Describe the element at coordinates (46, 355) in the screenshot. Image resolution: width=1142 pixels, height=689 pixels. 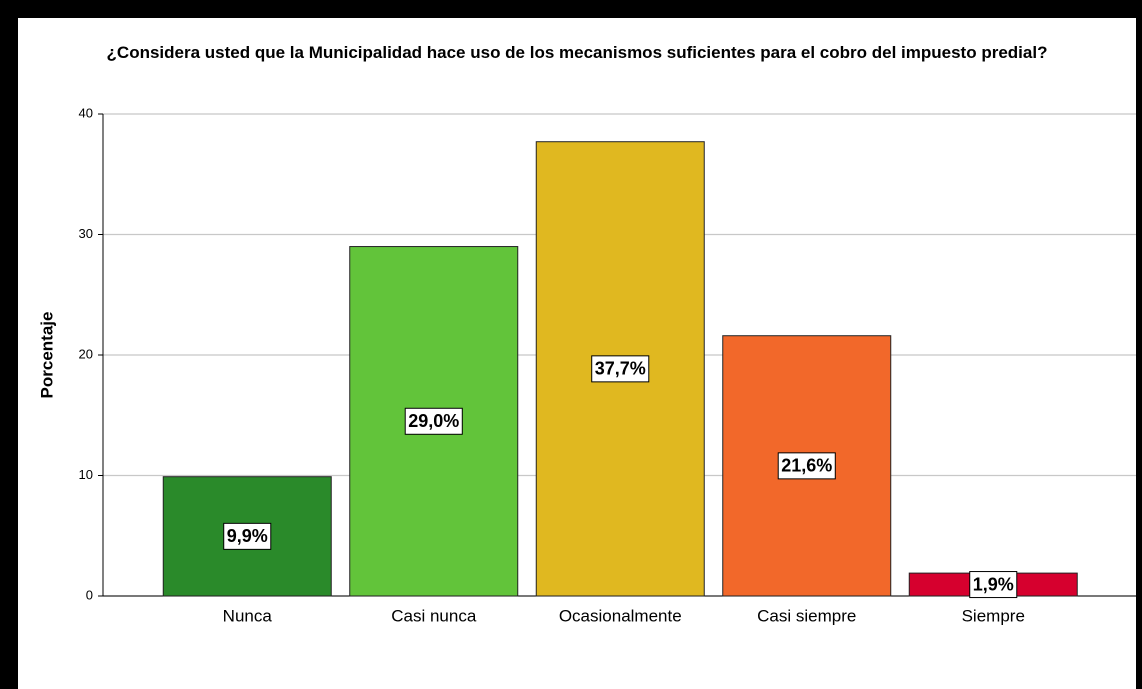
I see `y-axis-label: Porcentaje` at that location.